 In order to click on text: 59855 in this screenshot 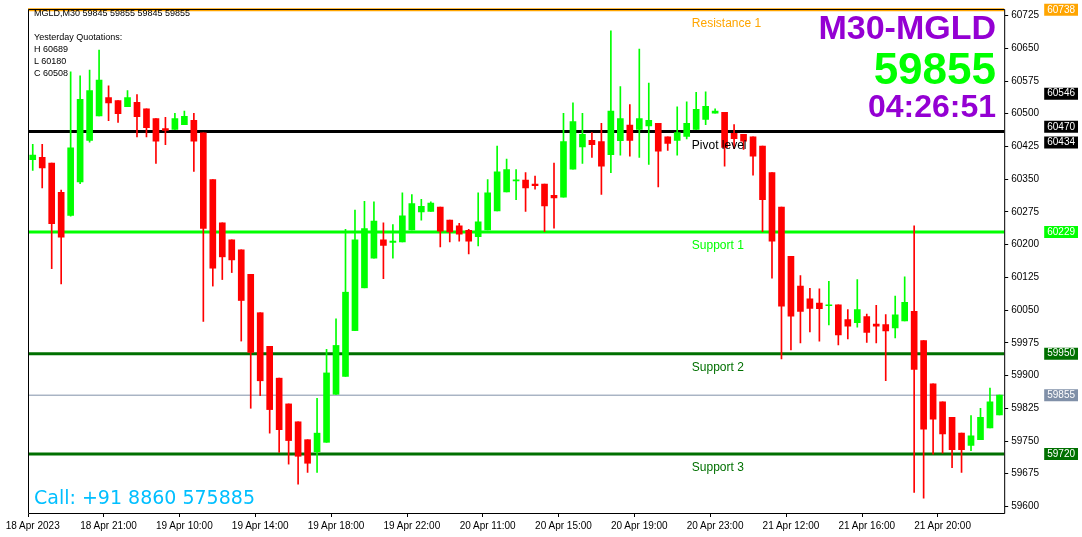, I will do `click(1061, 394)`.